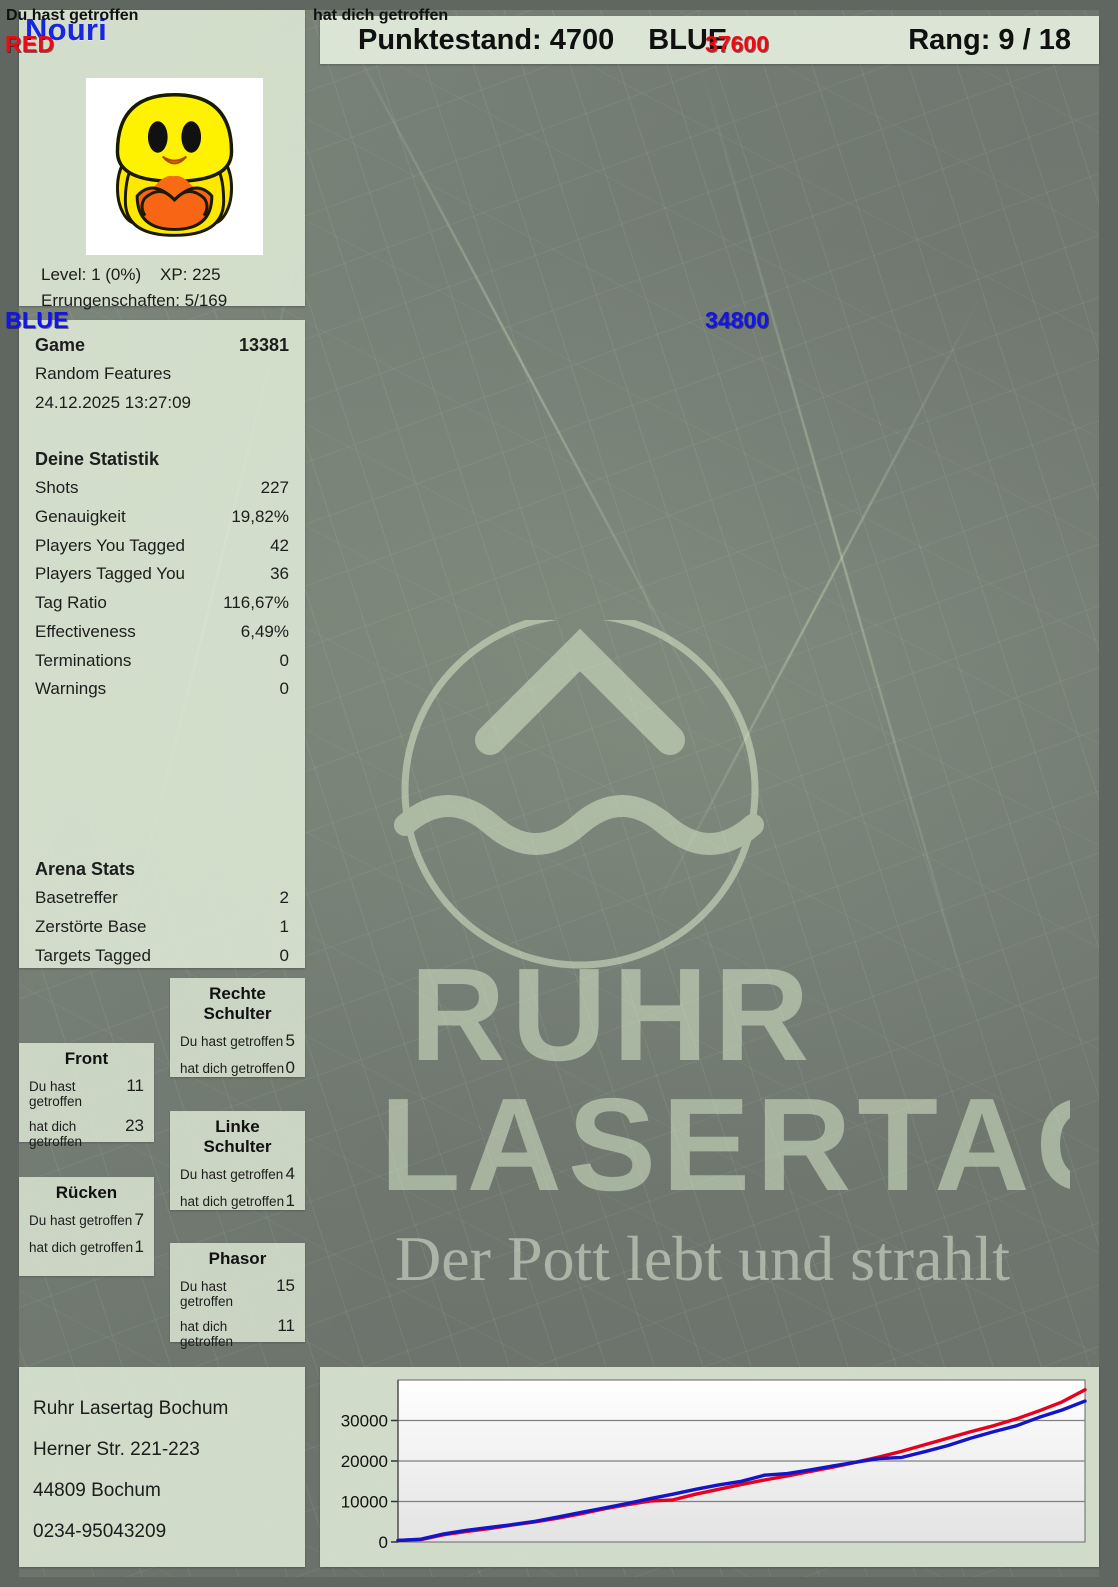 This screenshot has height=1587, width=1118. I want to click on ytick-label-10000: 10000, so click(364, 1502).